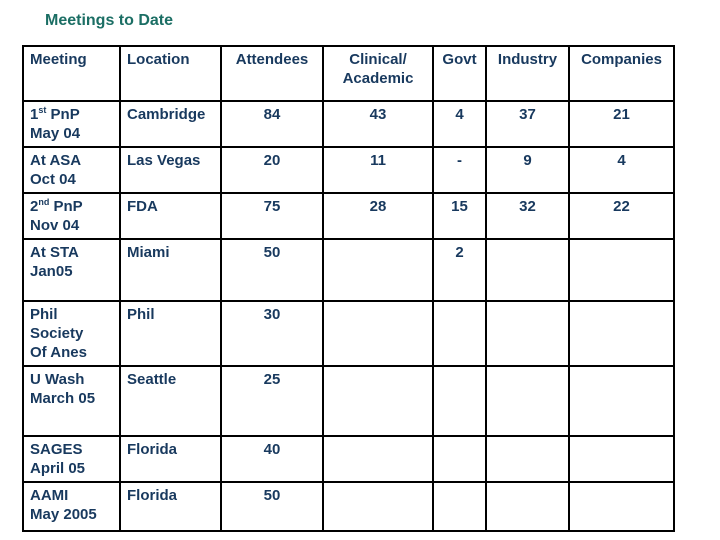  I want to click on ordinal-superscript: st, so click(42, 110).